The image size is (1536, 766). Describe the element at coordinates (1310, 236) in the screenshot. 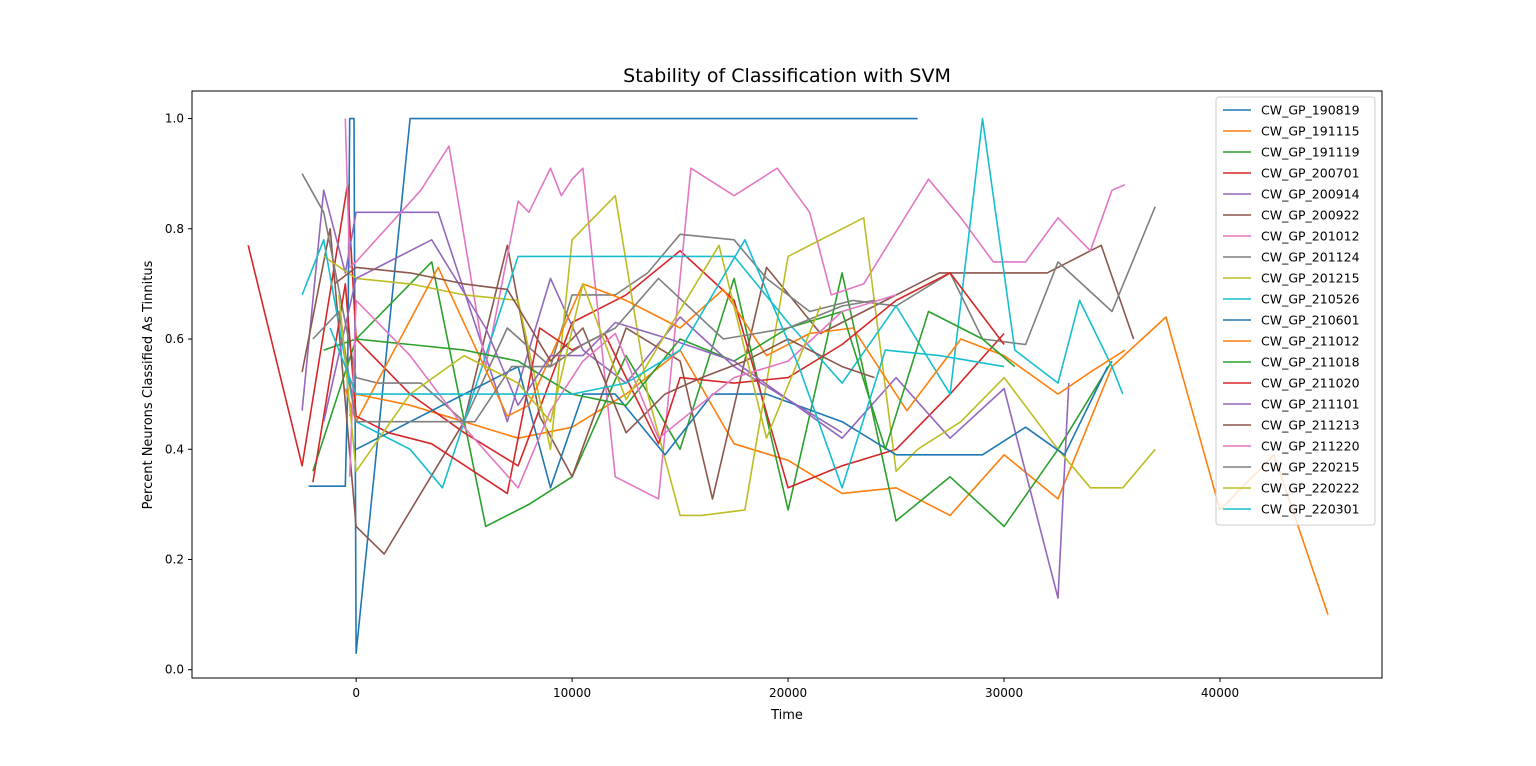

I see `legend-label: CW_GP_201012` at that location.